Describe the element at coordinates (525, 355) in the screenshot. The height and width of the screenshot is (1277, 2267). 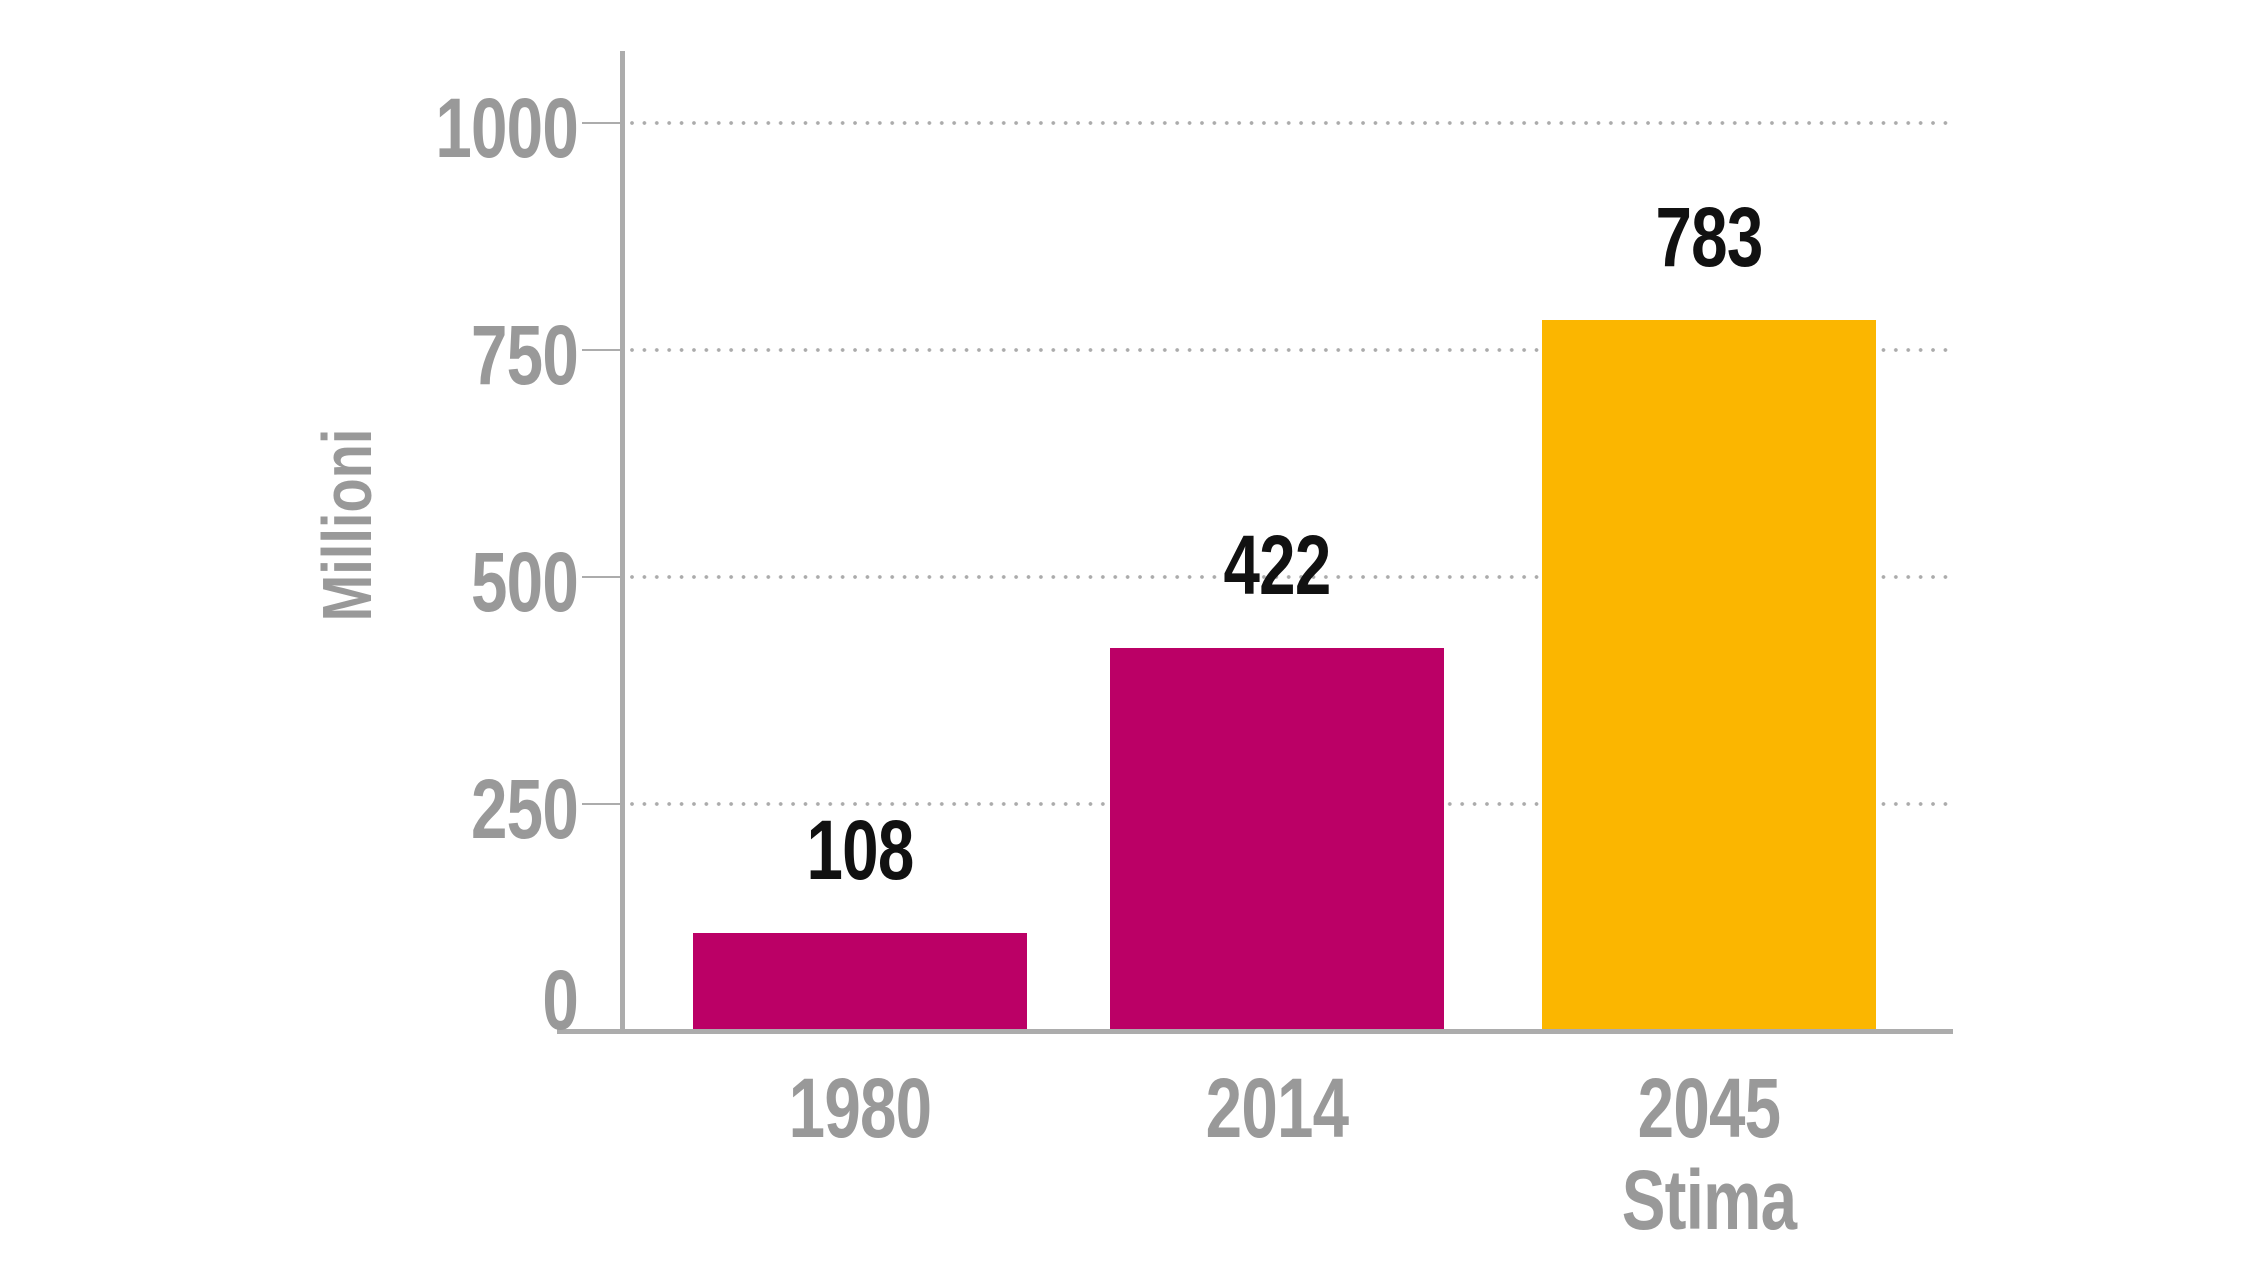
I see `y-tick-label: 750` at that location.